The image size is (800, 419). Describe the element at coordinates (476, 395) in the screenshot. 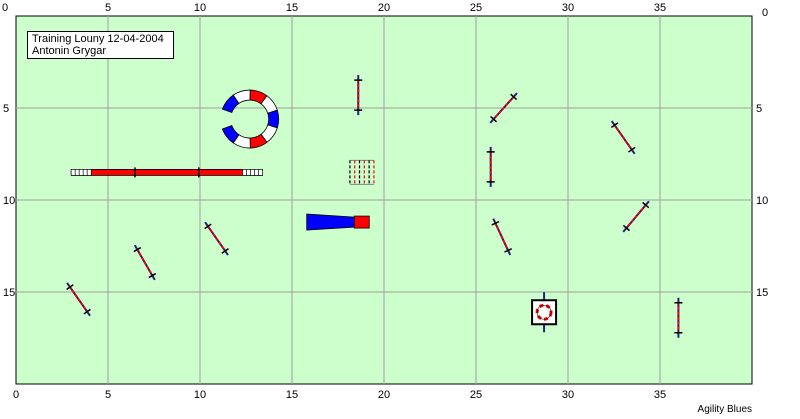

I see `x-tick-label-bottom: 25` at that location.